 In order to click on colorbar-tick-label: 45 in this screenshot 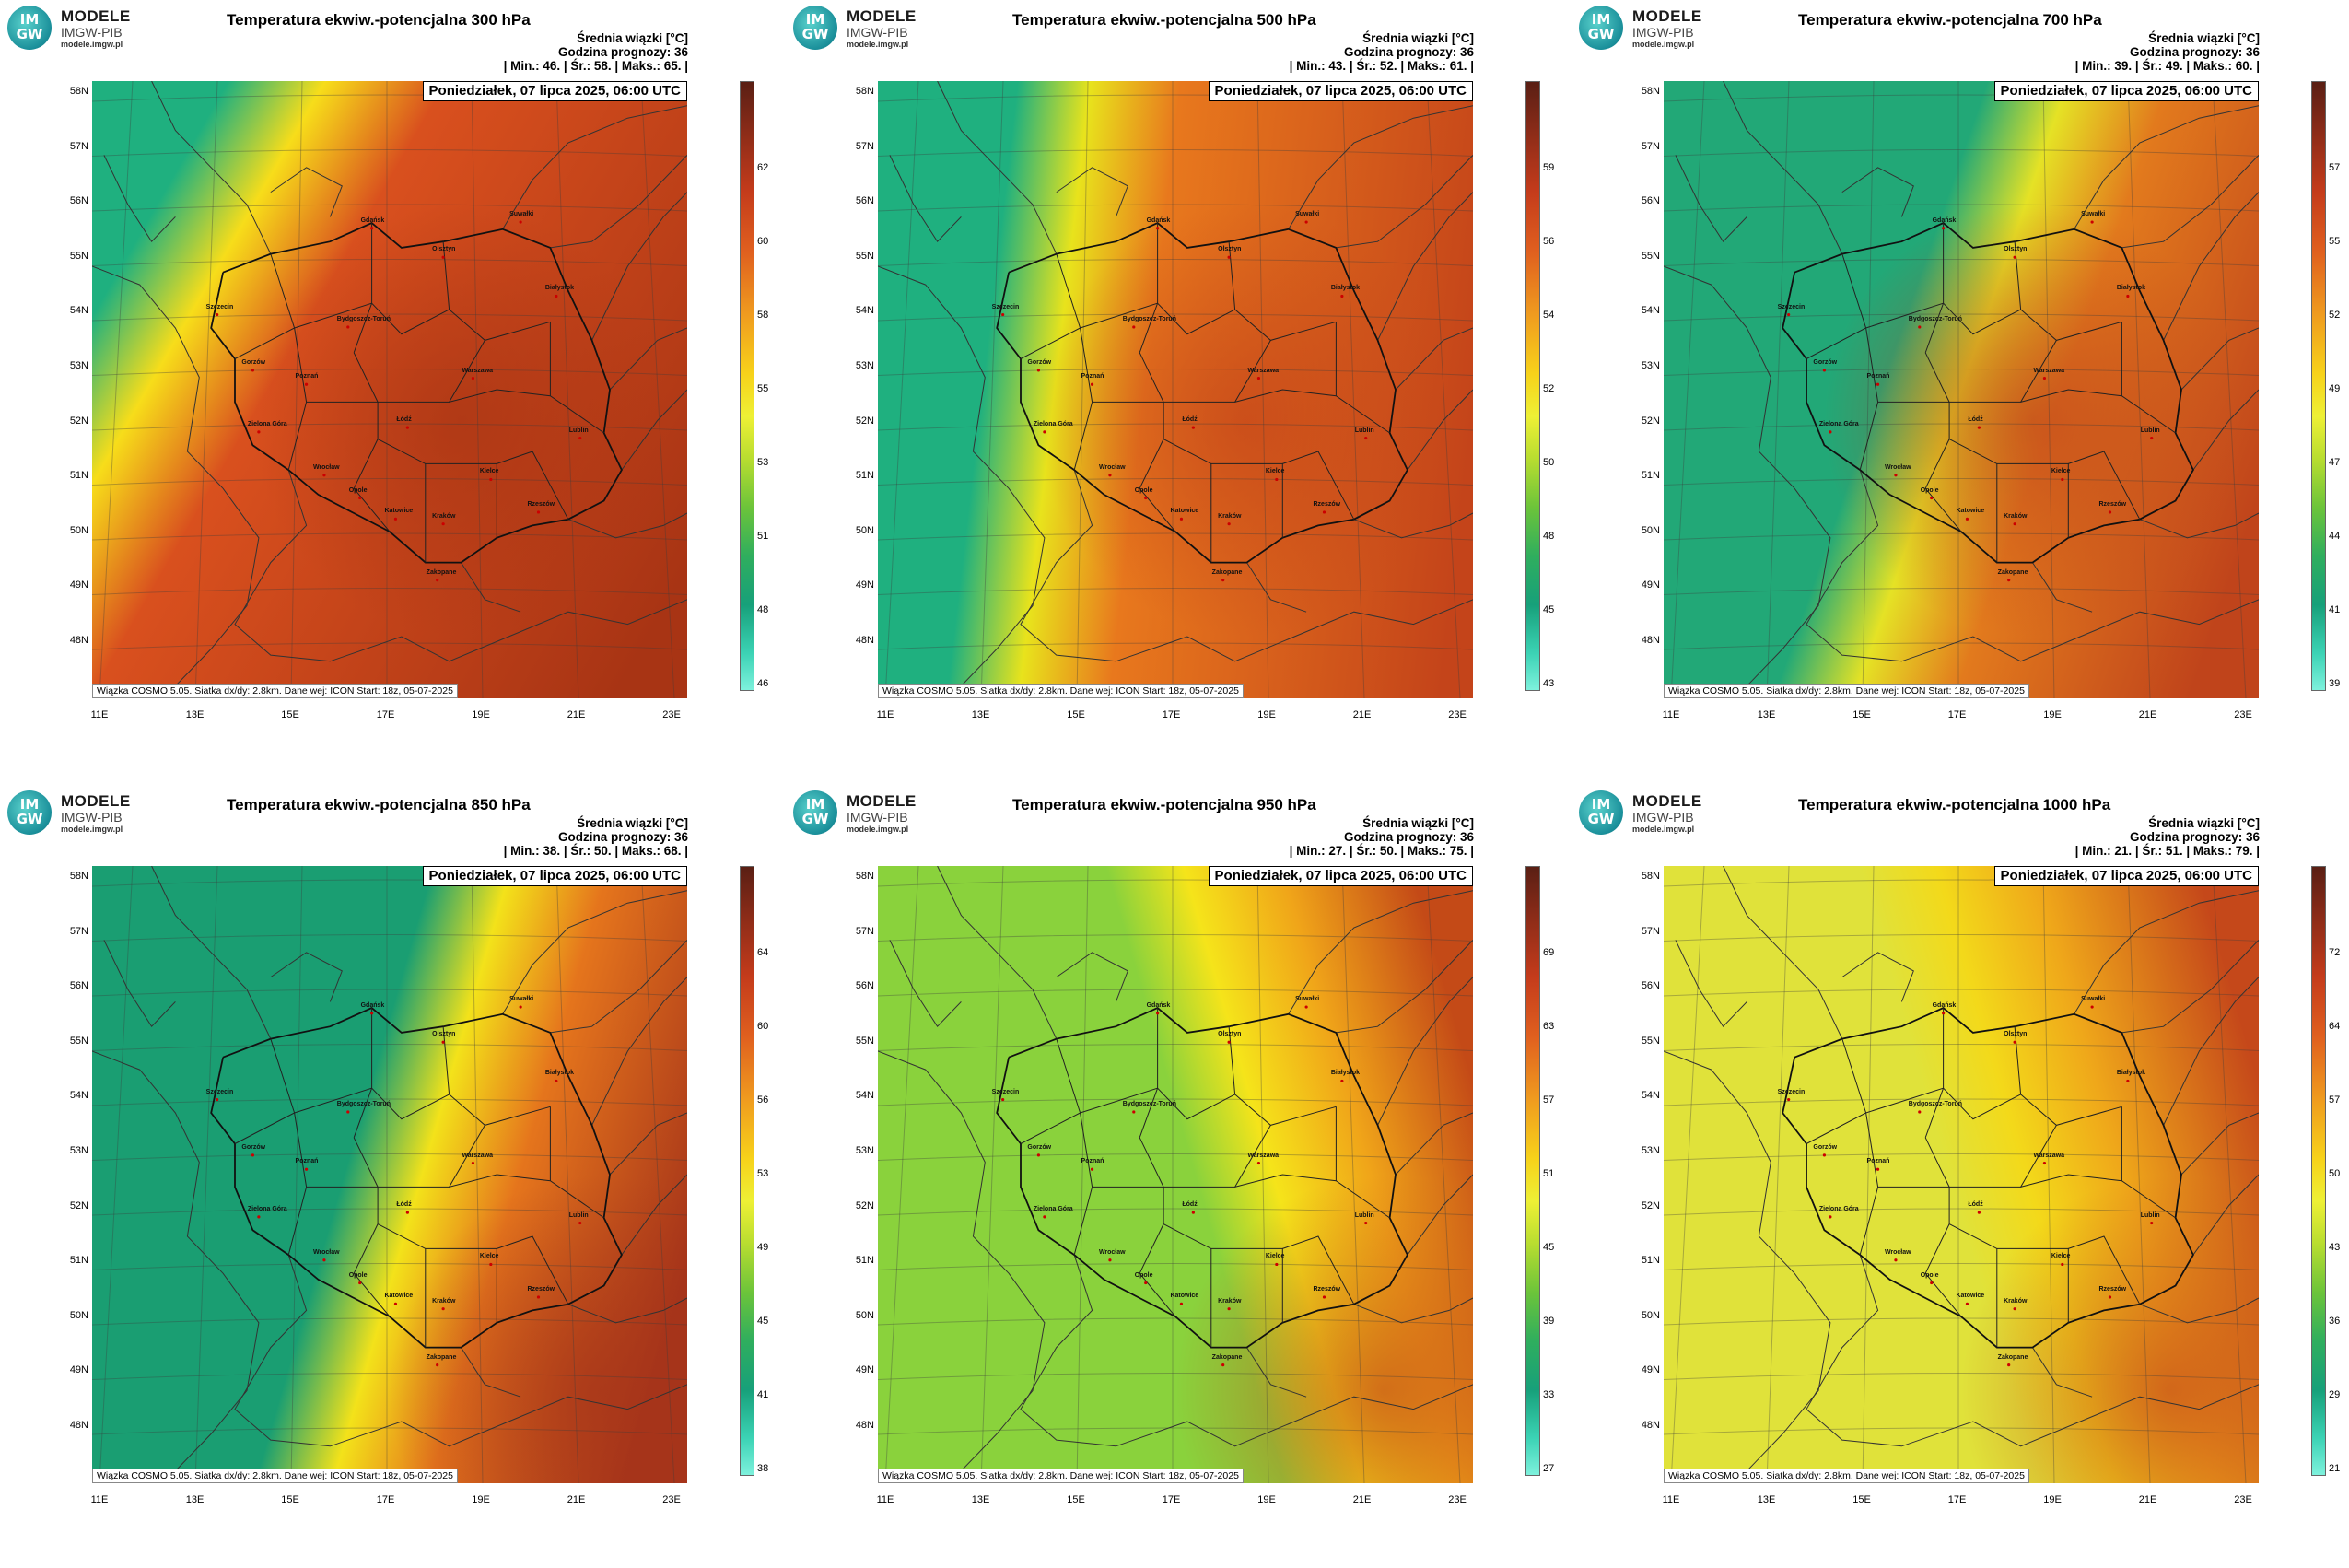, I will do `click(763, 1321)`.